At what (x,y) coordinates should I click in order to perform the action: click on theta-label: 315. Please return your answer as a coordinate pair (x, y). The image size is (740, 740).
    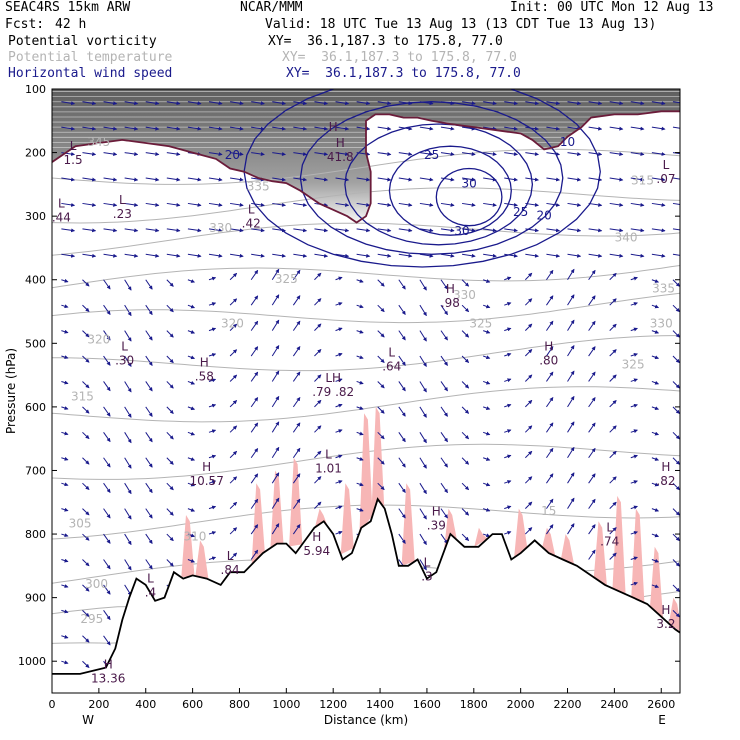
    Looking at the image, I should click on (82, 397).